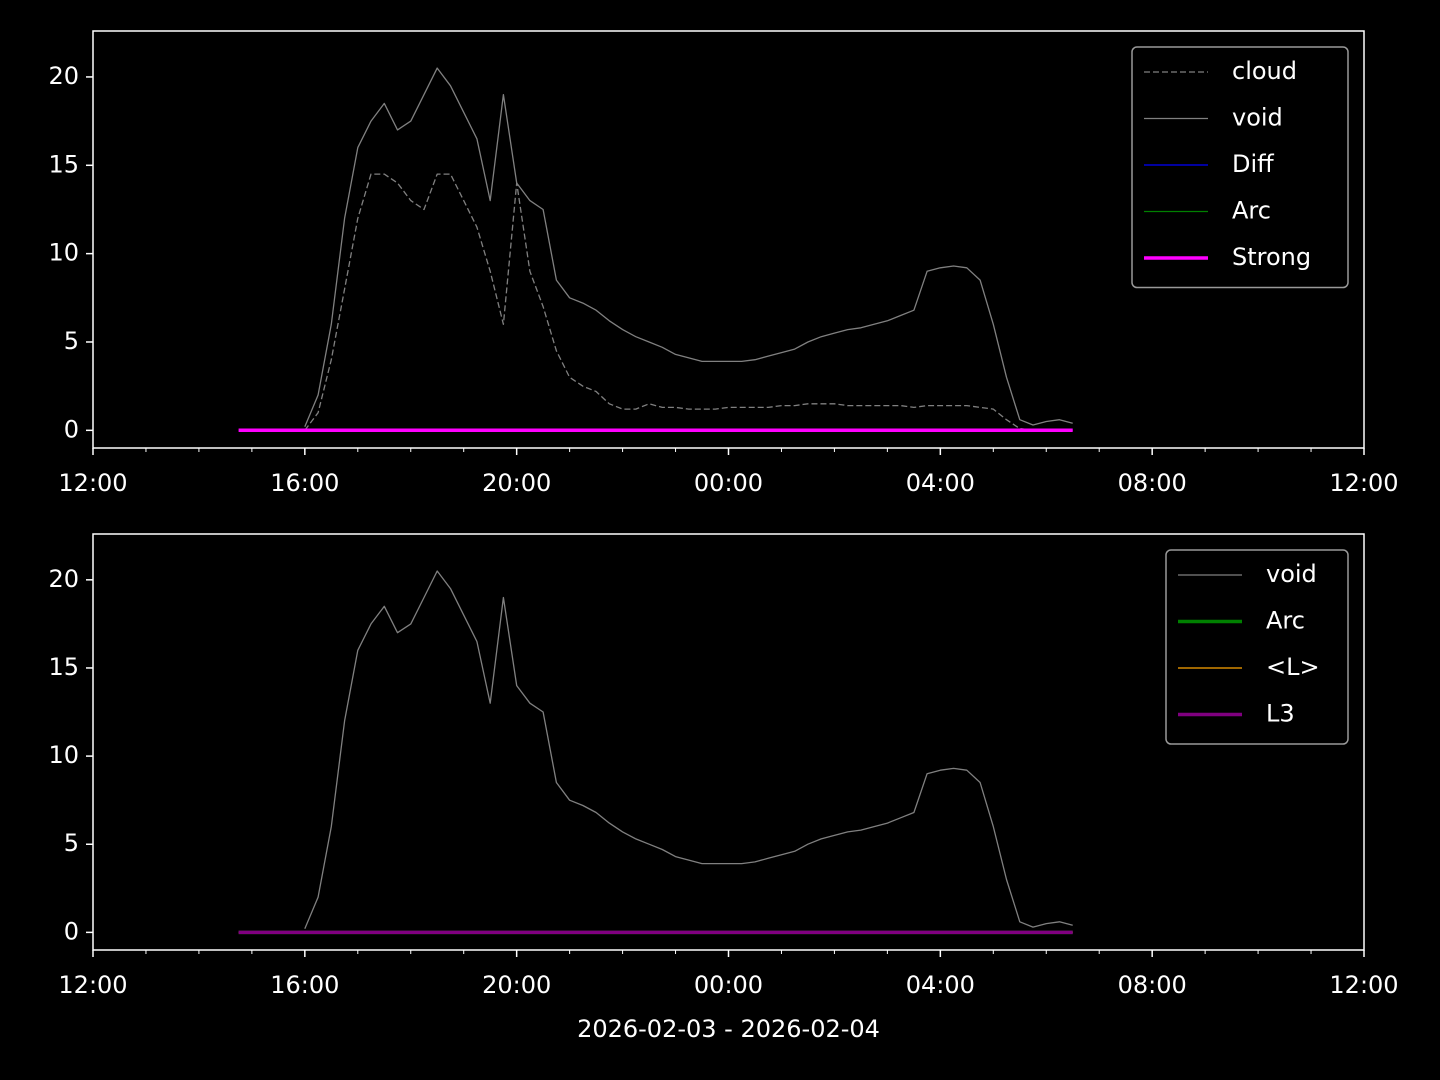  What do you see at coordinates (1253, 164) in the screenshot?
I see `legend-label: Diff` at bounding box center [1253, 164].